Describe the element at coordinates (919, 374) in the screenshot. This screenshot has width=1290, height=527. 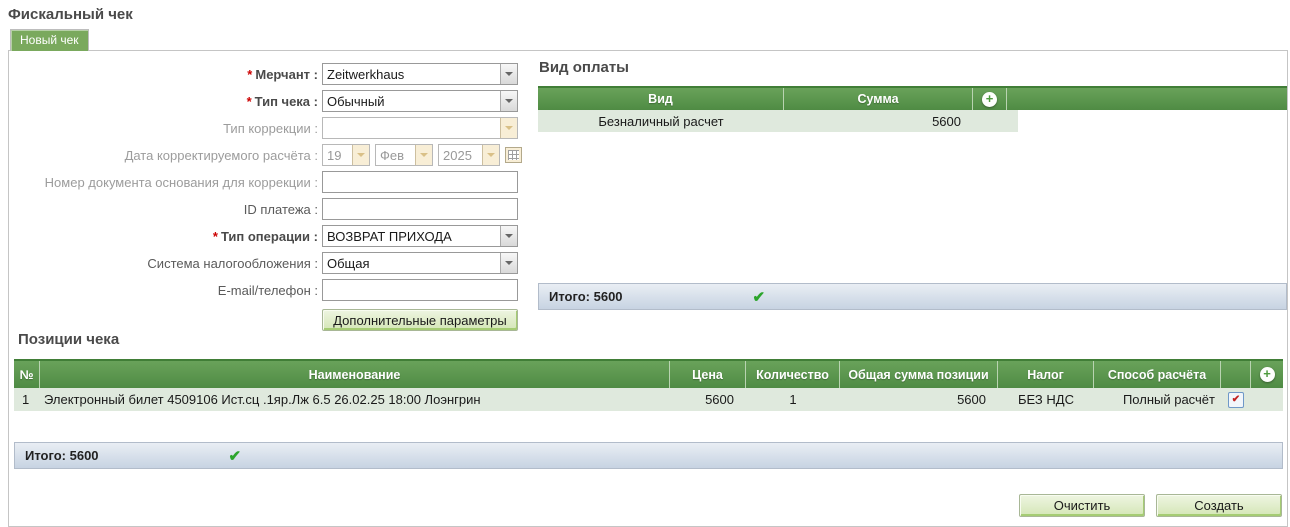
I see `positions-col-total: Общая сумма позиции` at that location.